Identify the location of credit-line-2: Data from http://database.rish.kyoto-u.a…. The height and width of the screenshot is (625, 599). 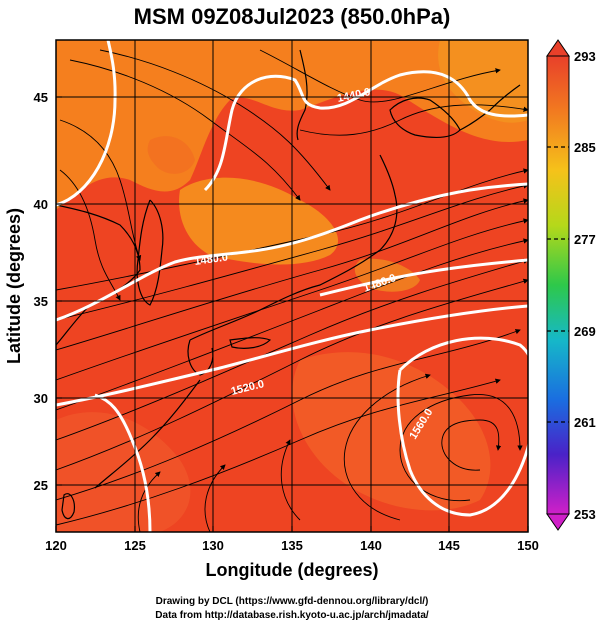
(292, 615).